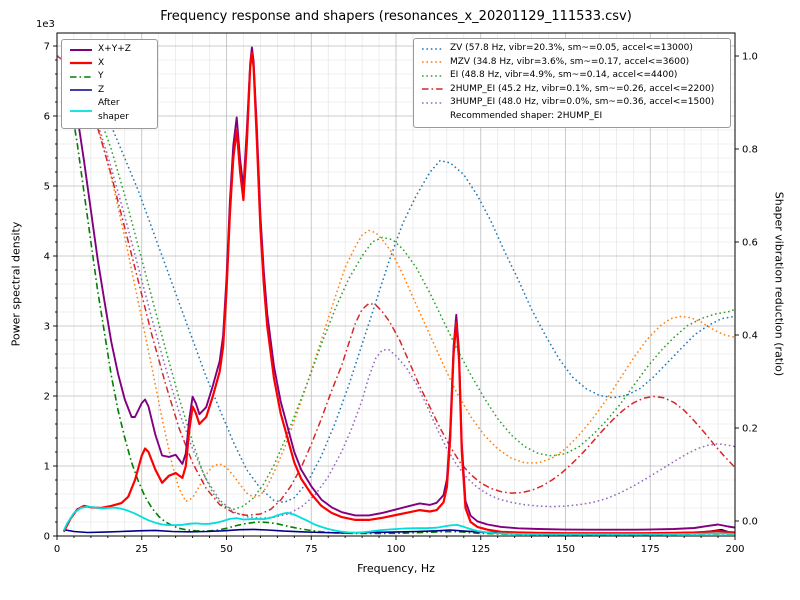 The height and width of the screenshot is (600, 800). Describe the element at coordinates (311, 549) in the screenshot. I see `svg-text: 75` at that location.